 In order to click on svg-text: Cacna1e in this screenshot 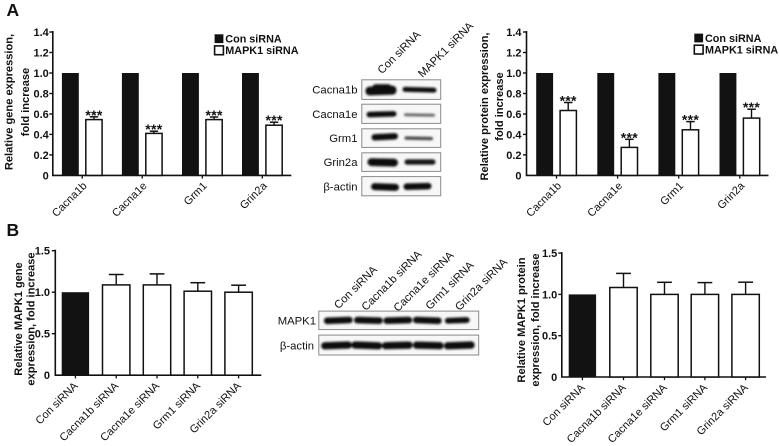, I will do `click(334, 115)`.